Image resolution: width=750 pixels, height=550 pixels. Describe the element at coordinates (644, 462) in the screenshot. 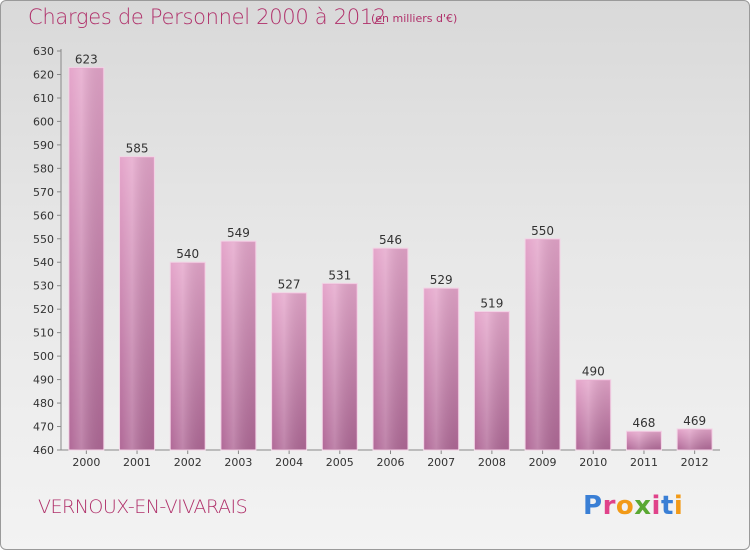

I see `x-tick-label: 2011` at that location.